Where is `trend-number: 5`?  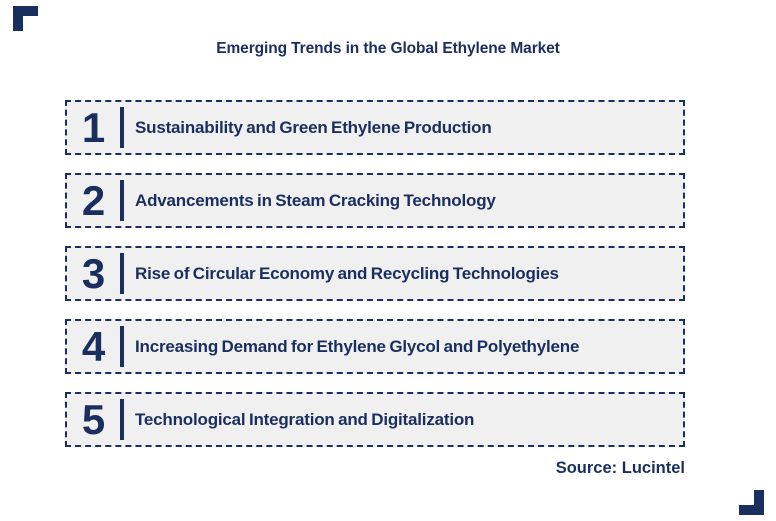 trend-number: 5 is located at coordinates (93, 419).